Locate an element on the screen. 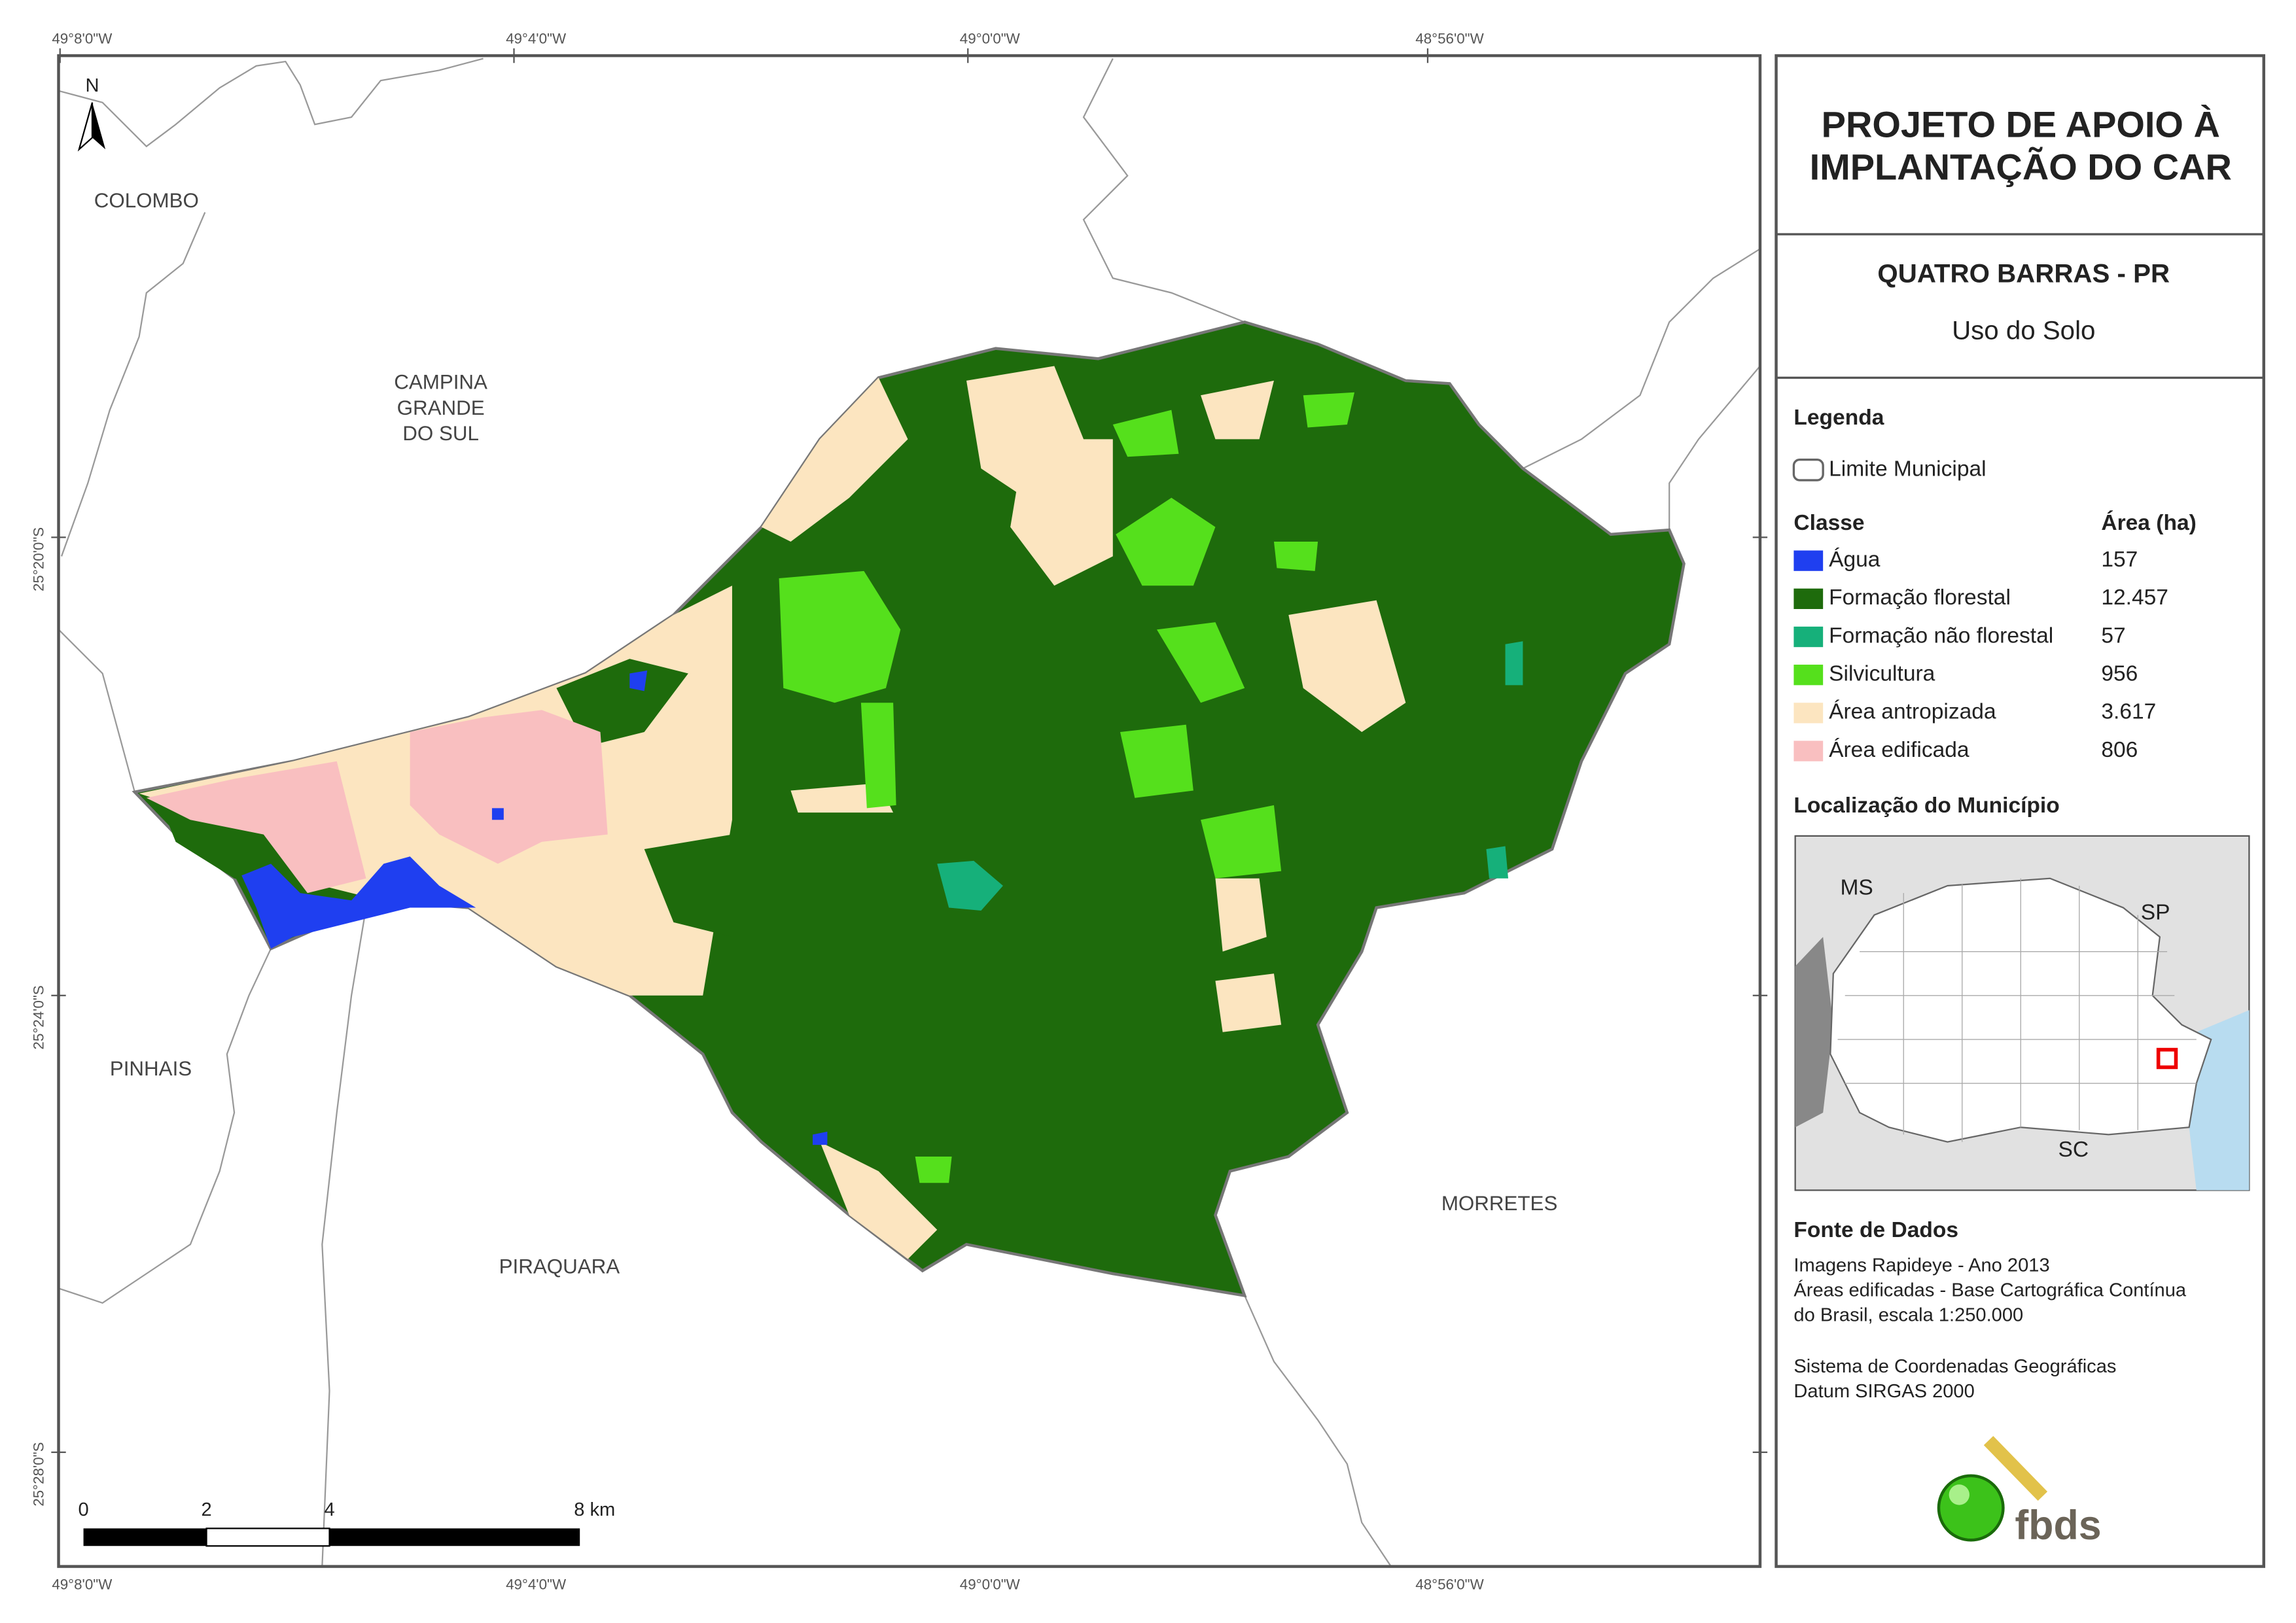 The width and height of the screenshot is (2296, 1623). coord-label: 49°0'0"W is located at coordinates (991, 38).